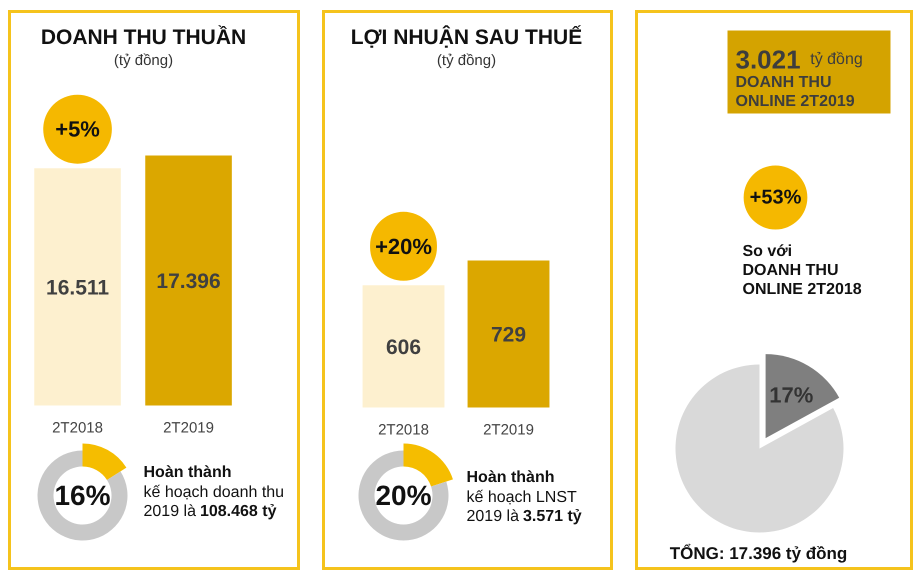 The width and height of the screenshot is (922, 580). What do you see at coordinates (552, 516) in the screenshot?
I see `text: 3.571 tỷ` at bounding box center [552, 516].